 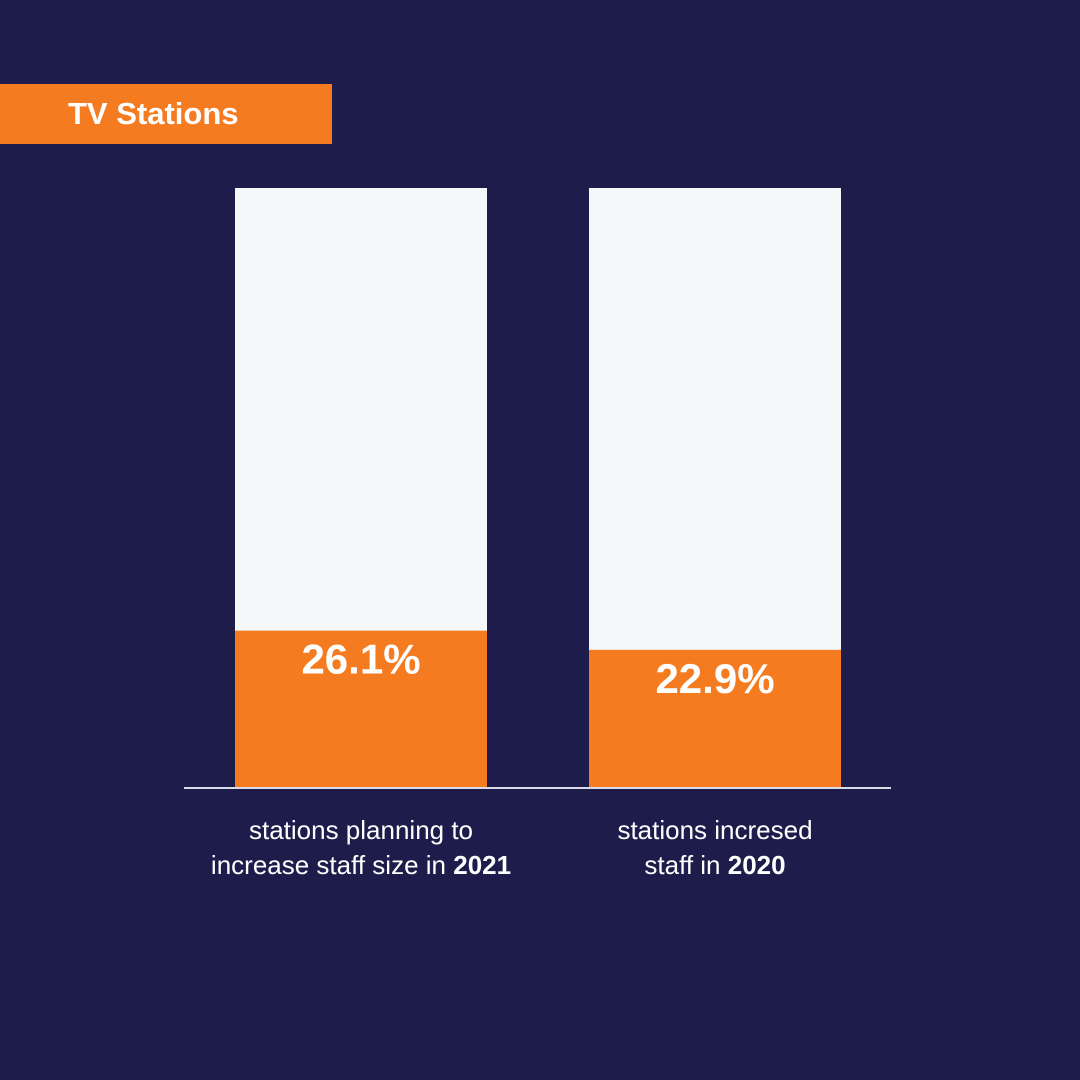 What do you see at coordinates (482, 865) in the screenshot?
I see `category-label-2021-year: 2021` at bounding box center [482, 865].